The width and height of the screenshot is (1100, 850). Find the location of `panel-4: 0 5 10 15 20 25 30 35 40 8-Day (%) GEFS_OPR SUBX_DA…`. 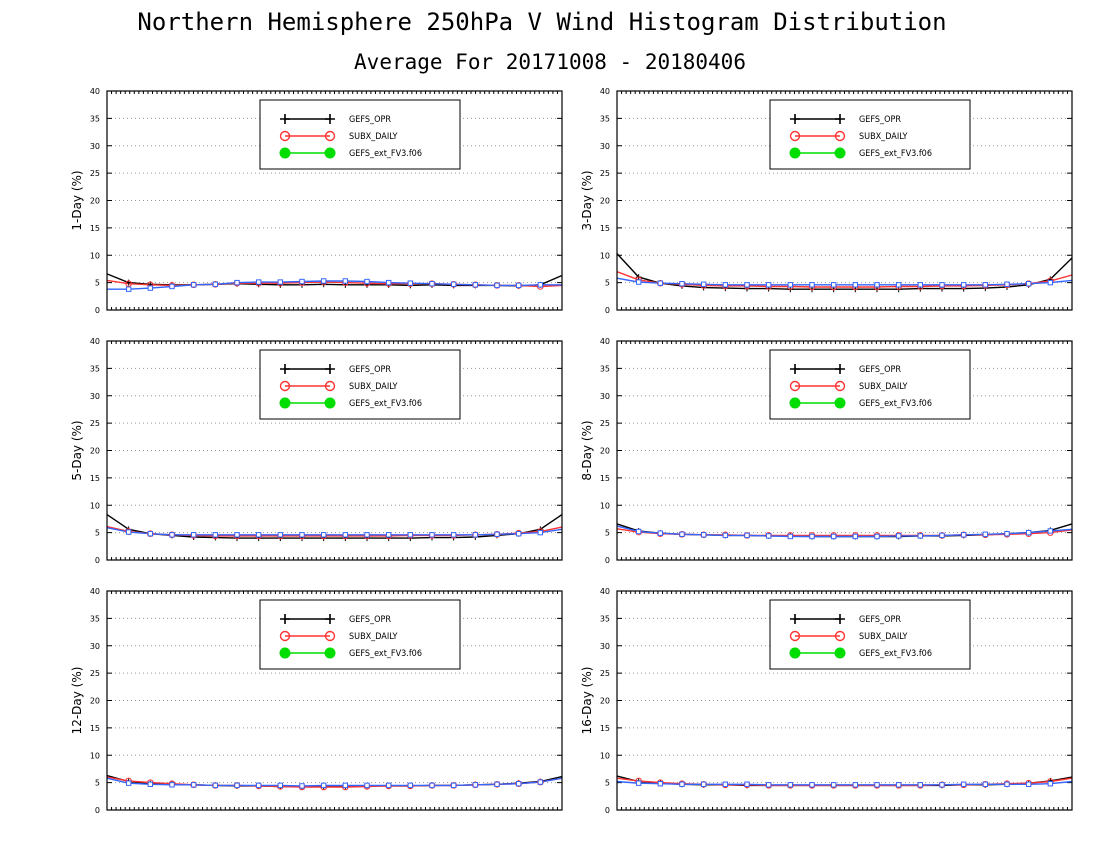

panel-4: 0 5 10 15 20 25 30 35 40 8-Day (%) GEFS_OPR SUBX_DA… is located at coordinates (826, 451).